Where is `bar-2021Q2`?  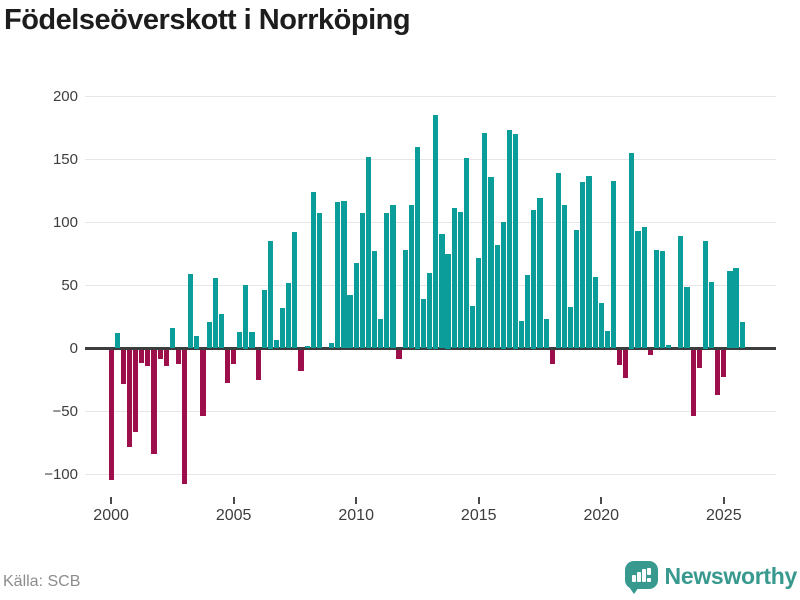 bar-2021Q2 is located at coordinates (632, 250).